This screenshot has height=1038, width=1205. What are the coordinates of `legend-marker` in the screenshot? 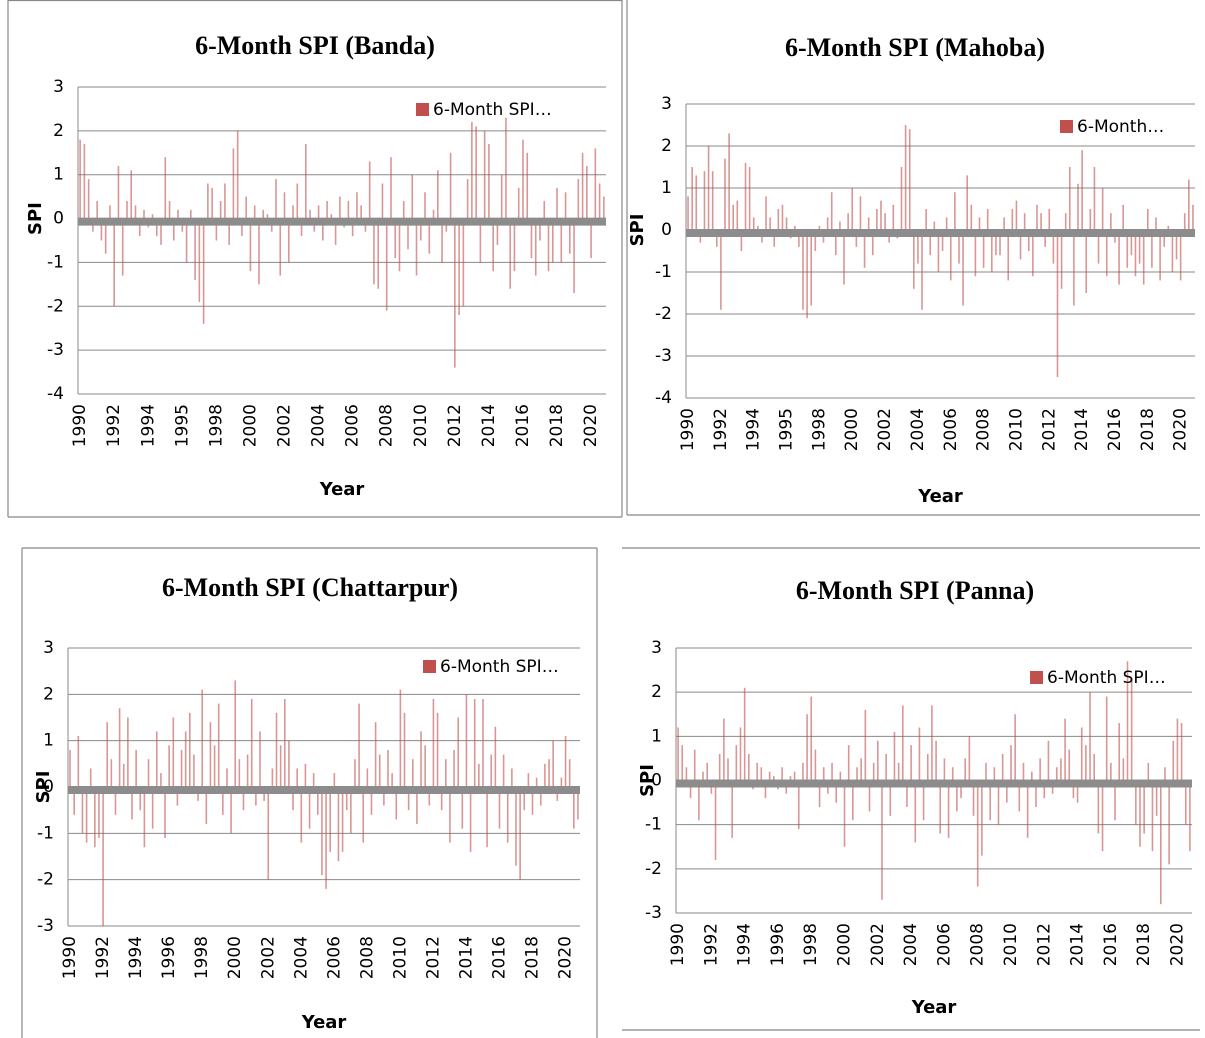 It's located at (422, 109).